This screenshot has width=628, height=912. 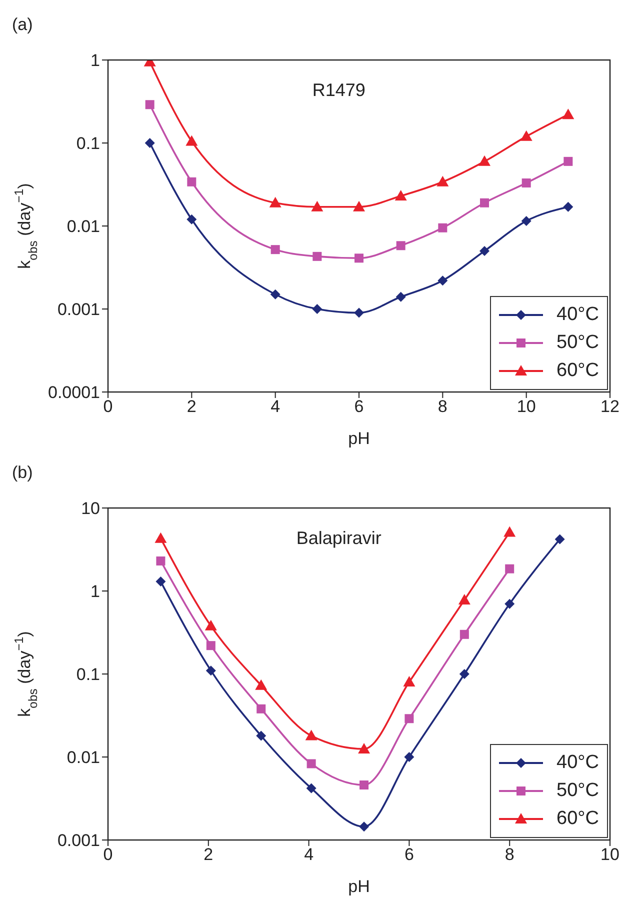 I want to click on text: (a), so click(x=22, y=24).